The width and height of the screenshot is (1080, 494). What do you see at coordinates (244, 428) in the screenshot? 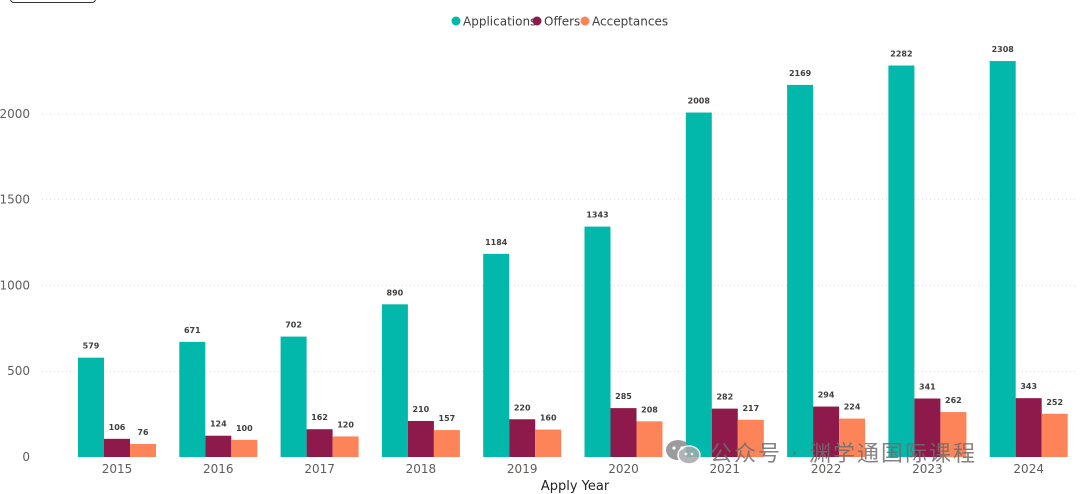
I see `data-label: 100` at bounding box center [244, 428].